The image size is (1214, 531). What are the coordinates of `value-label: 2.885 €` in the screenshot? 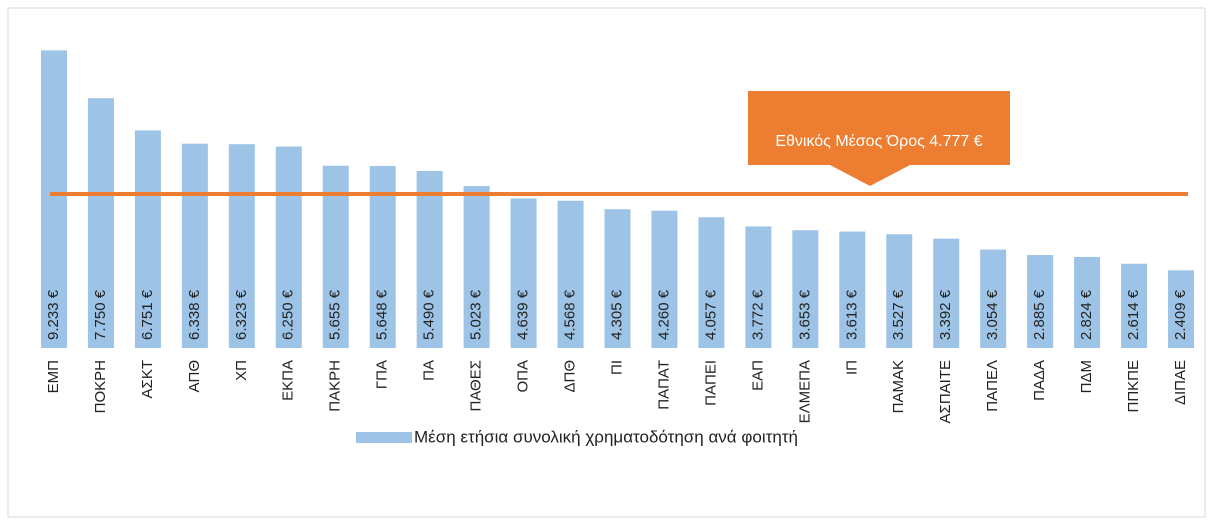 It's located at (1039, 314).